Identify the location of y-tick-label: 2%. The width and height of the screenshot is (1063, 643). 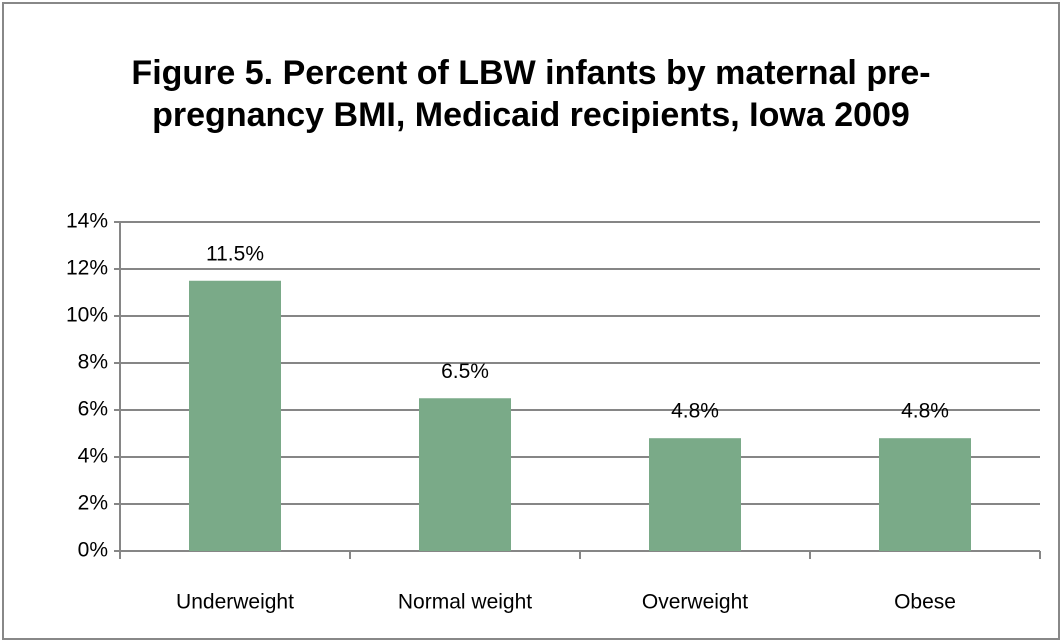
(93, 503).